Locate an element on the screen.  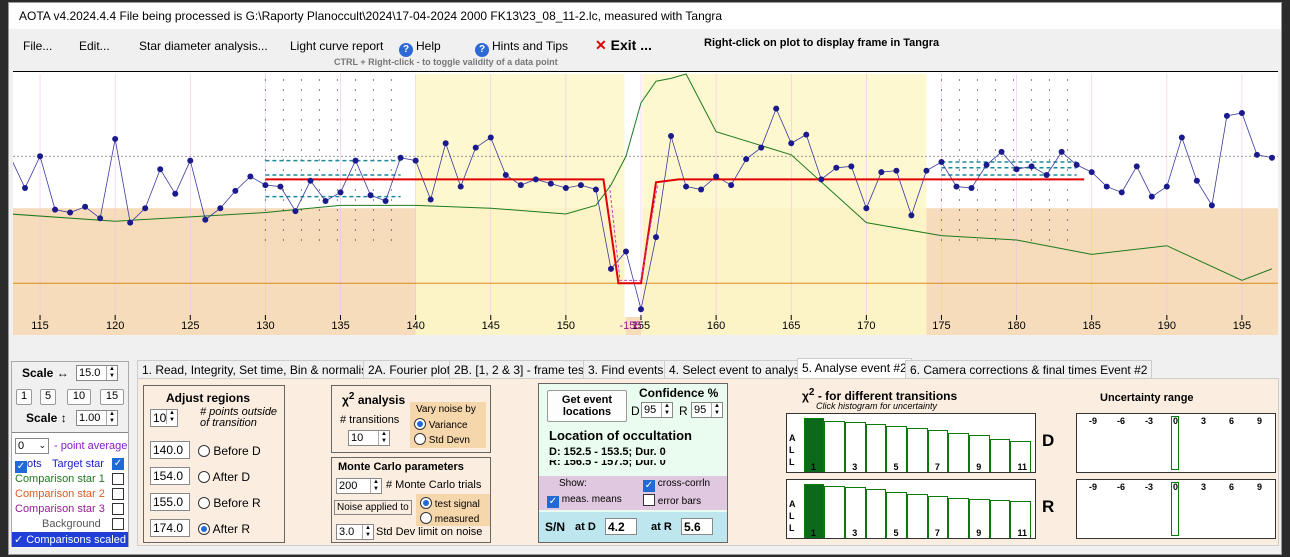
tab-fourier: 2A. Fourier plot is located at coordinates (409, 369).